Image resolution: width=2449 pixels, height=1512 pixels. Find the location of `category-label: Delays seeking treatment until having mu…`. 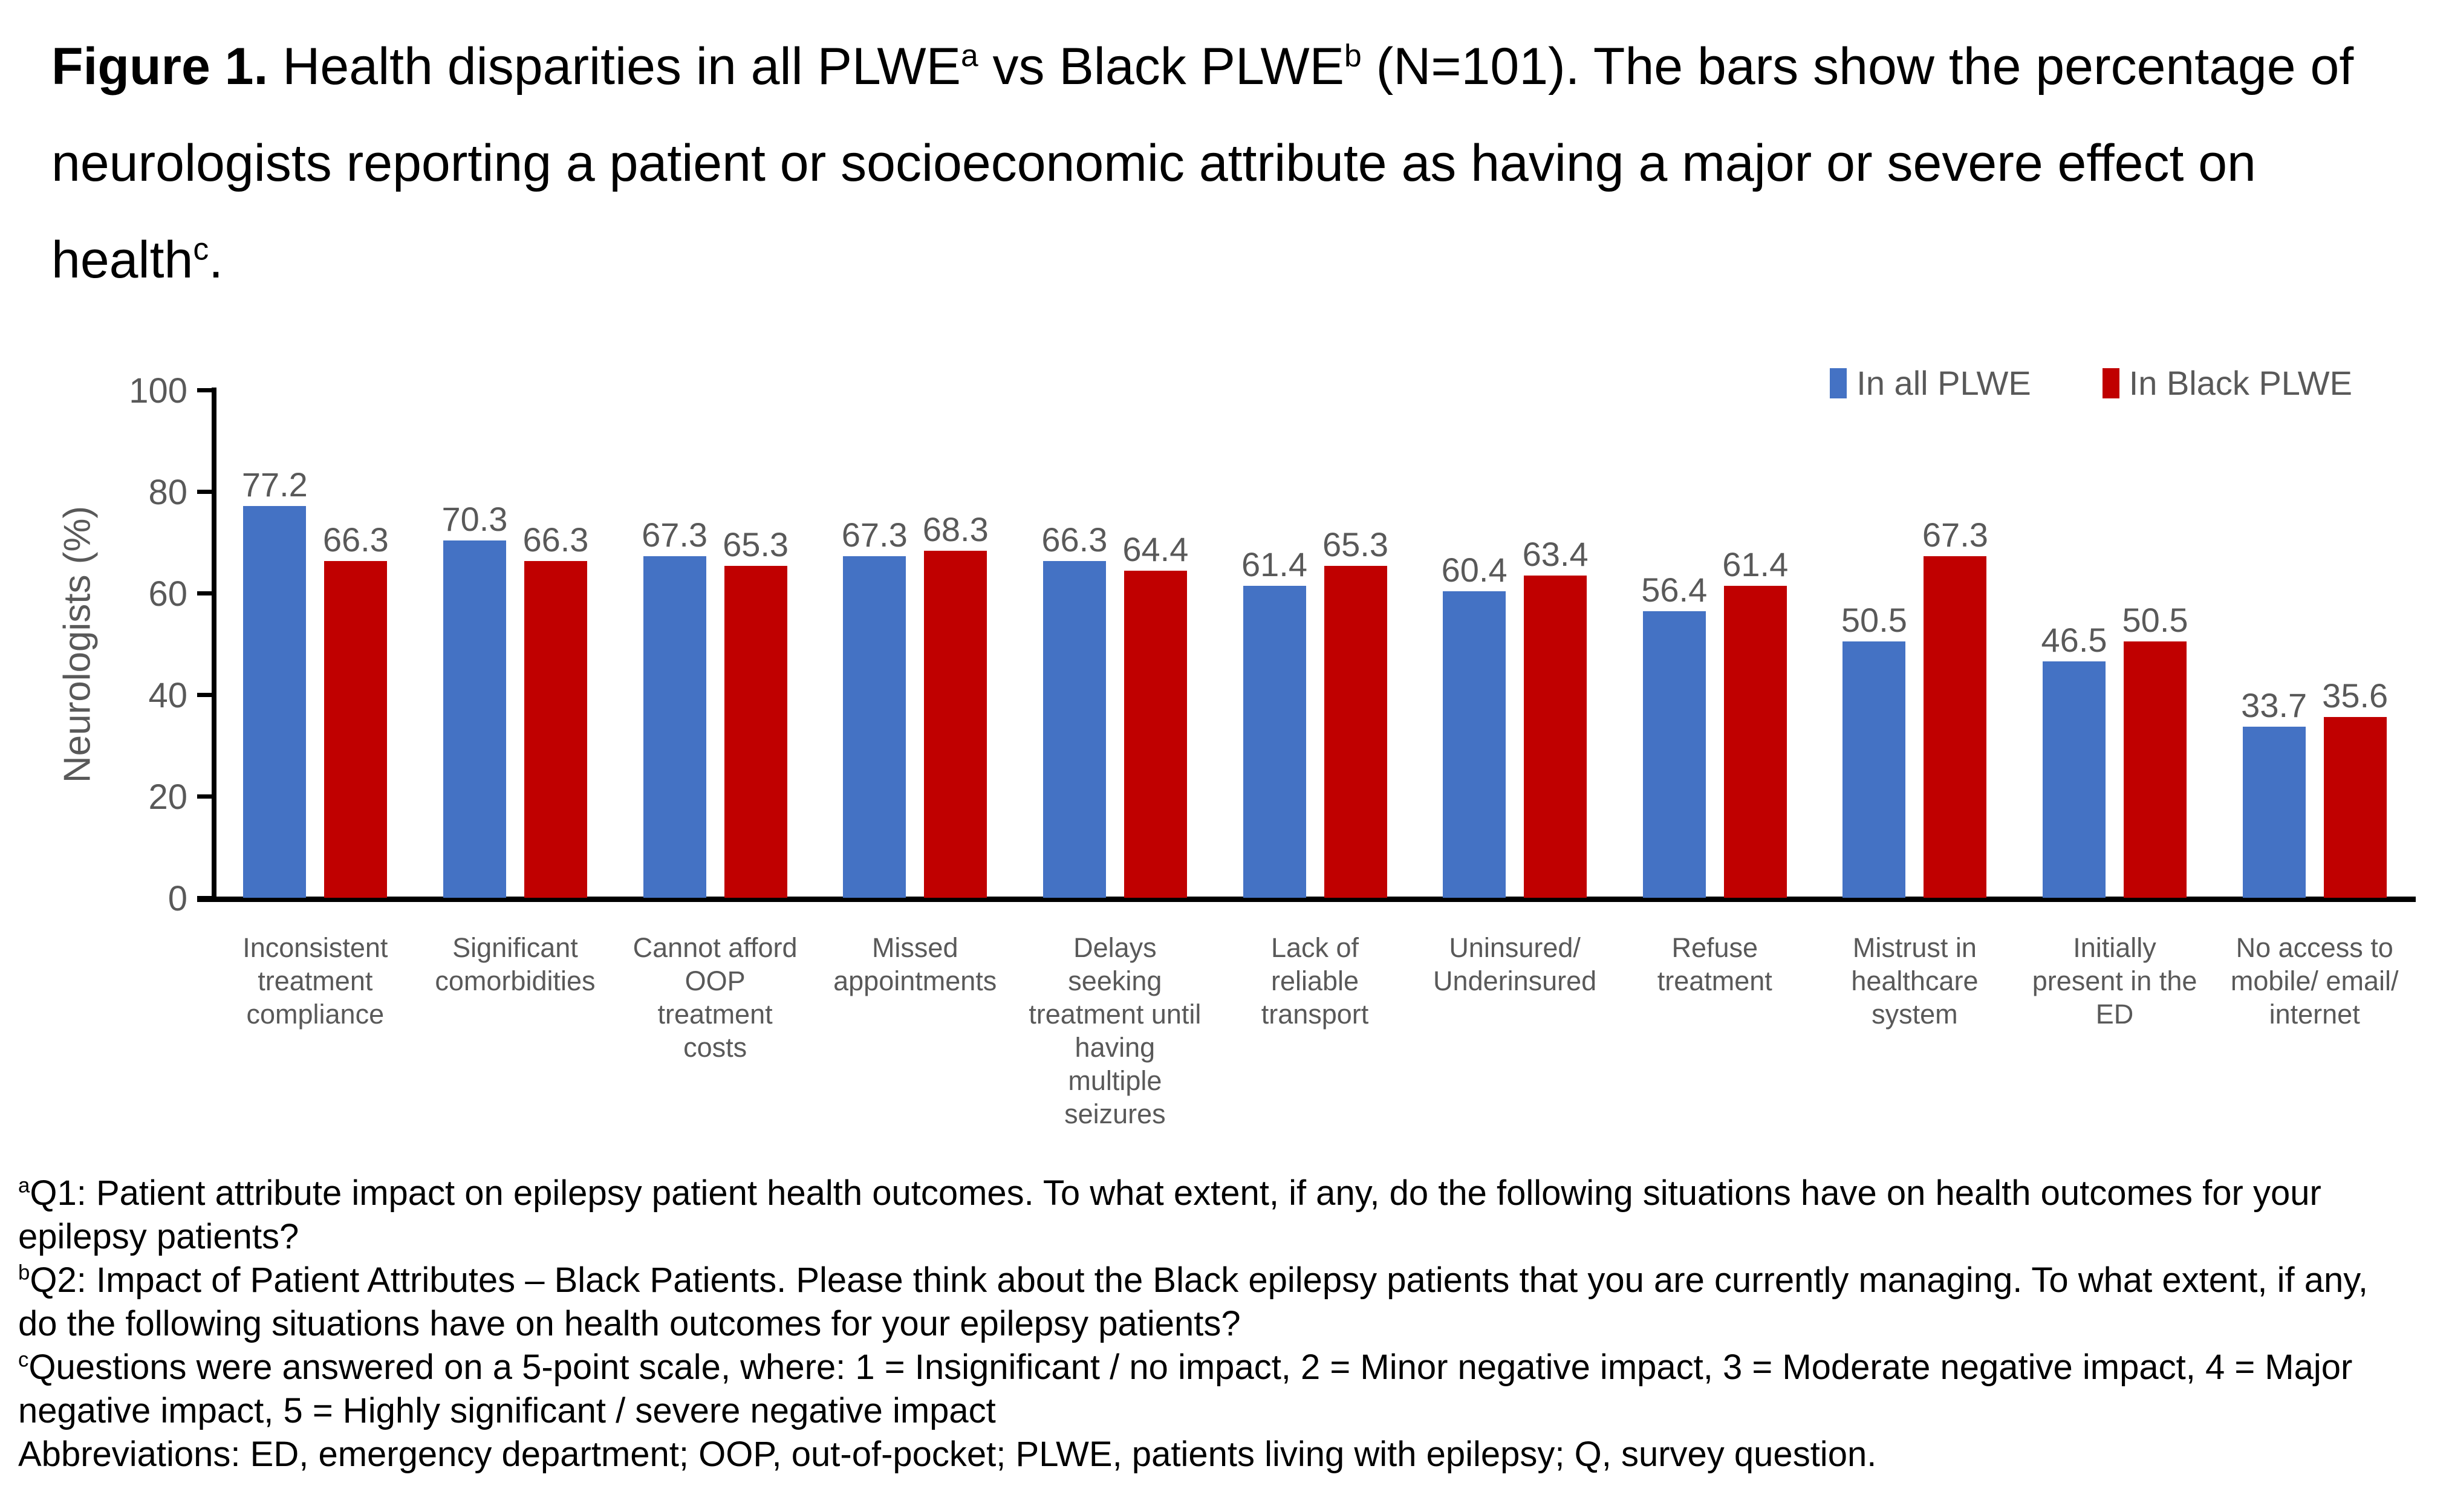

category-label: Delays seeking treatment until having mu… is located at coordinates (1115, 1030).